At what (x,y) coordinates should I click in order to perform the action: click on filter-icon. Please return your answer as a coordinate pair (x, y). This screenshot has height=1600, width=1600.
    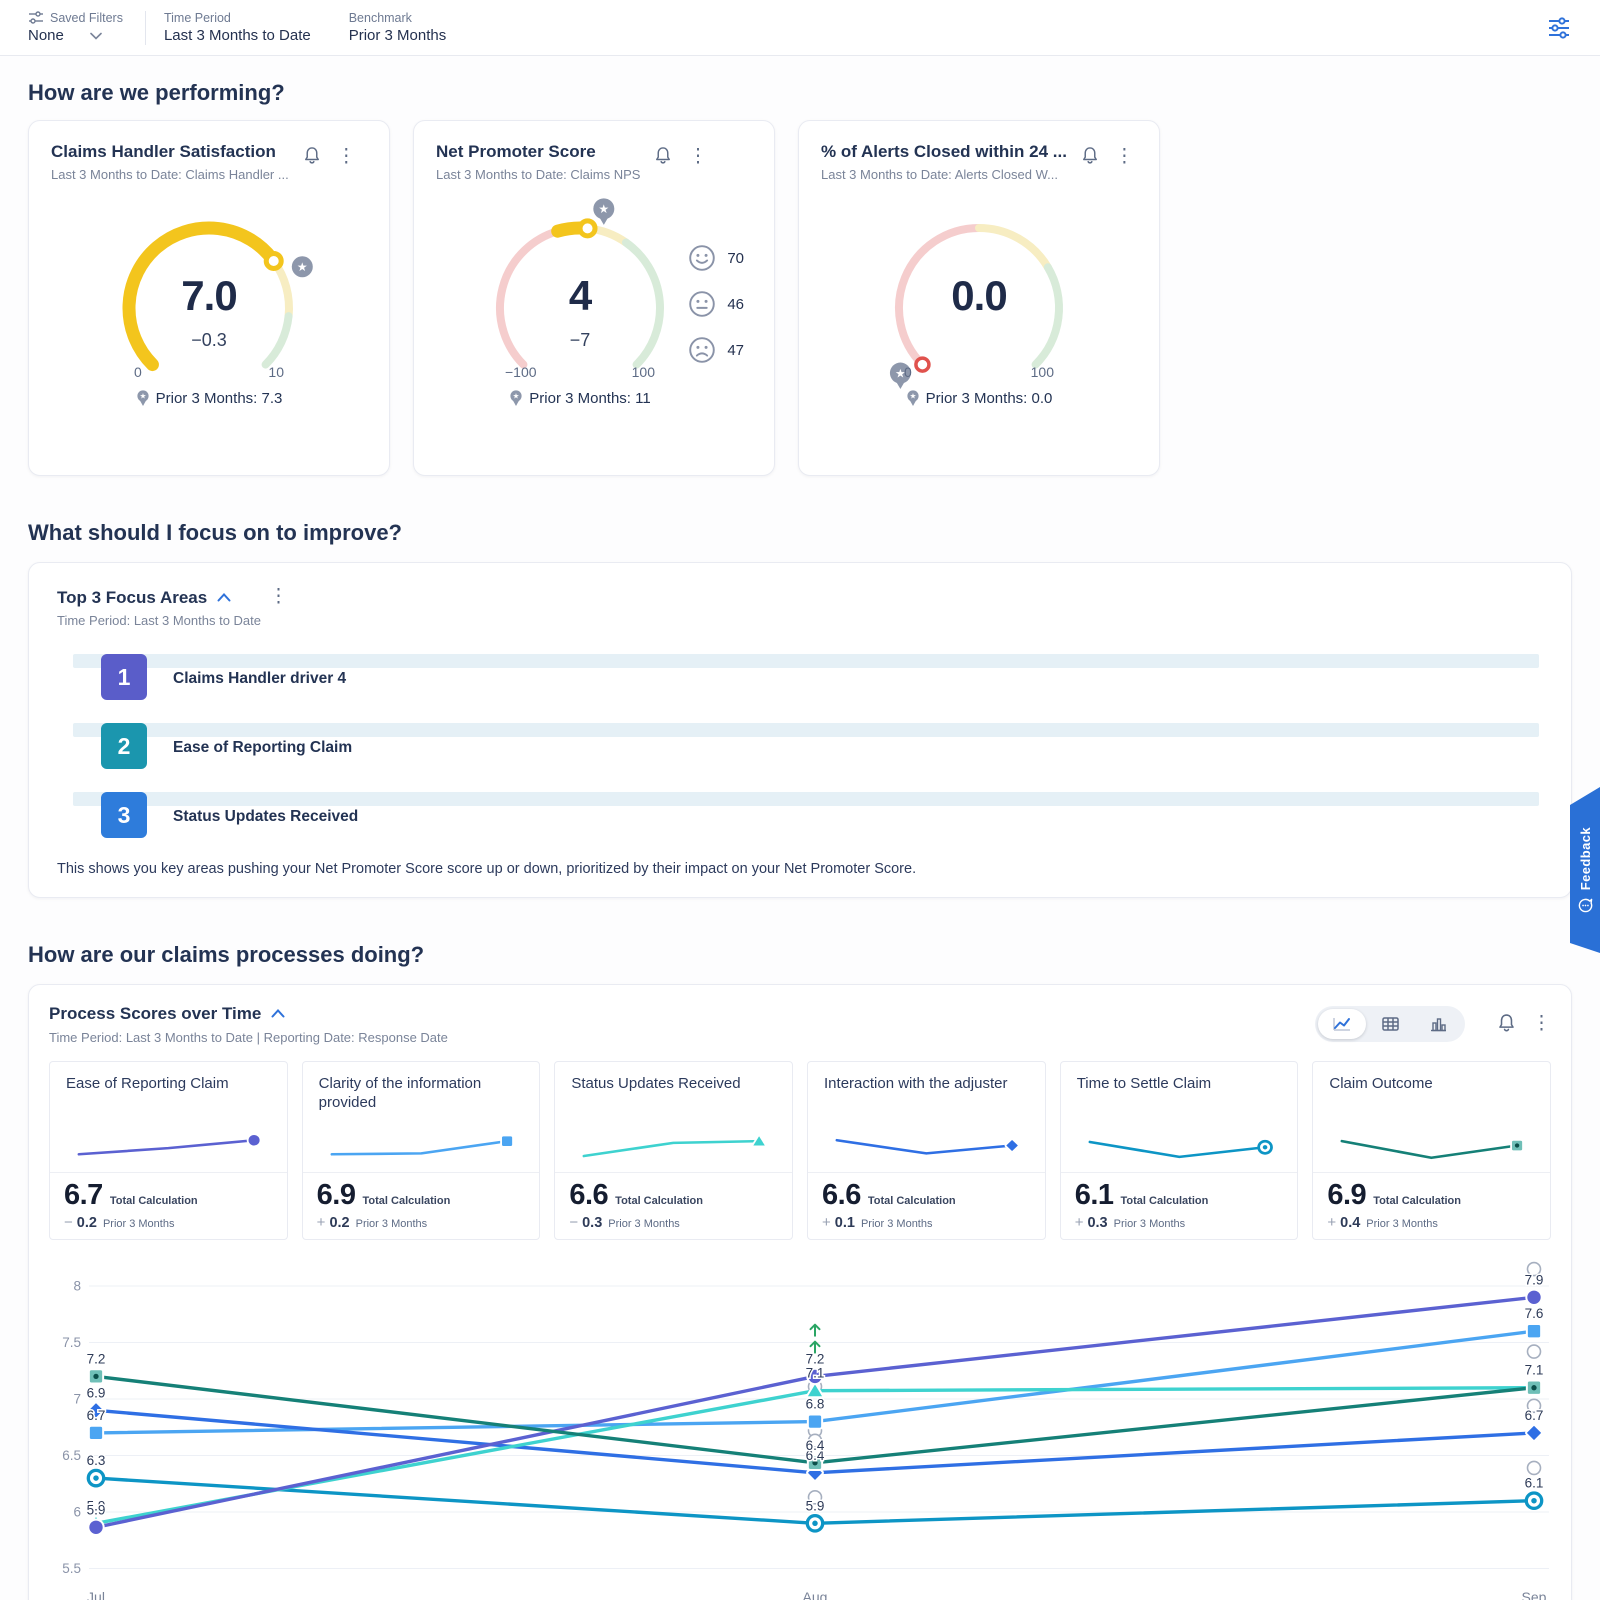
    Looking at the image, I should click on (36, 18).